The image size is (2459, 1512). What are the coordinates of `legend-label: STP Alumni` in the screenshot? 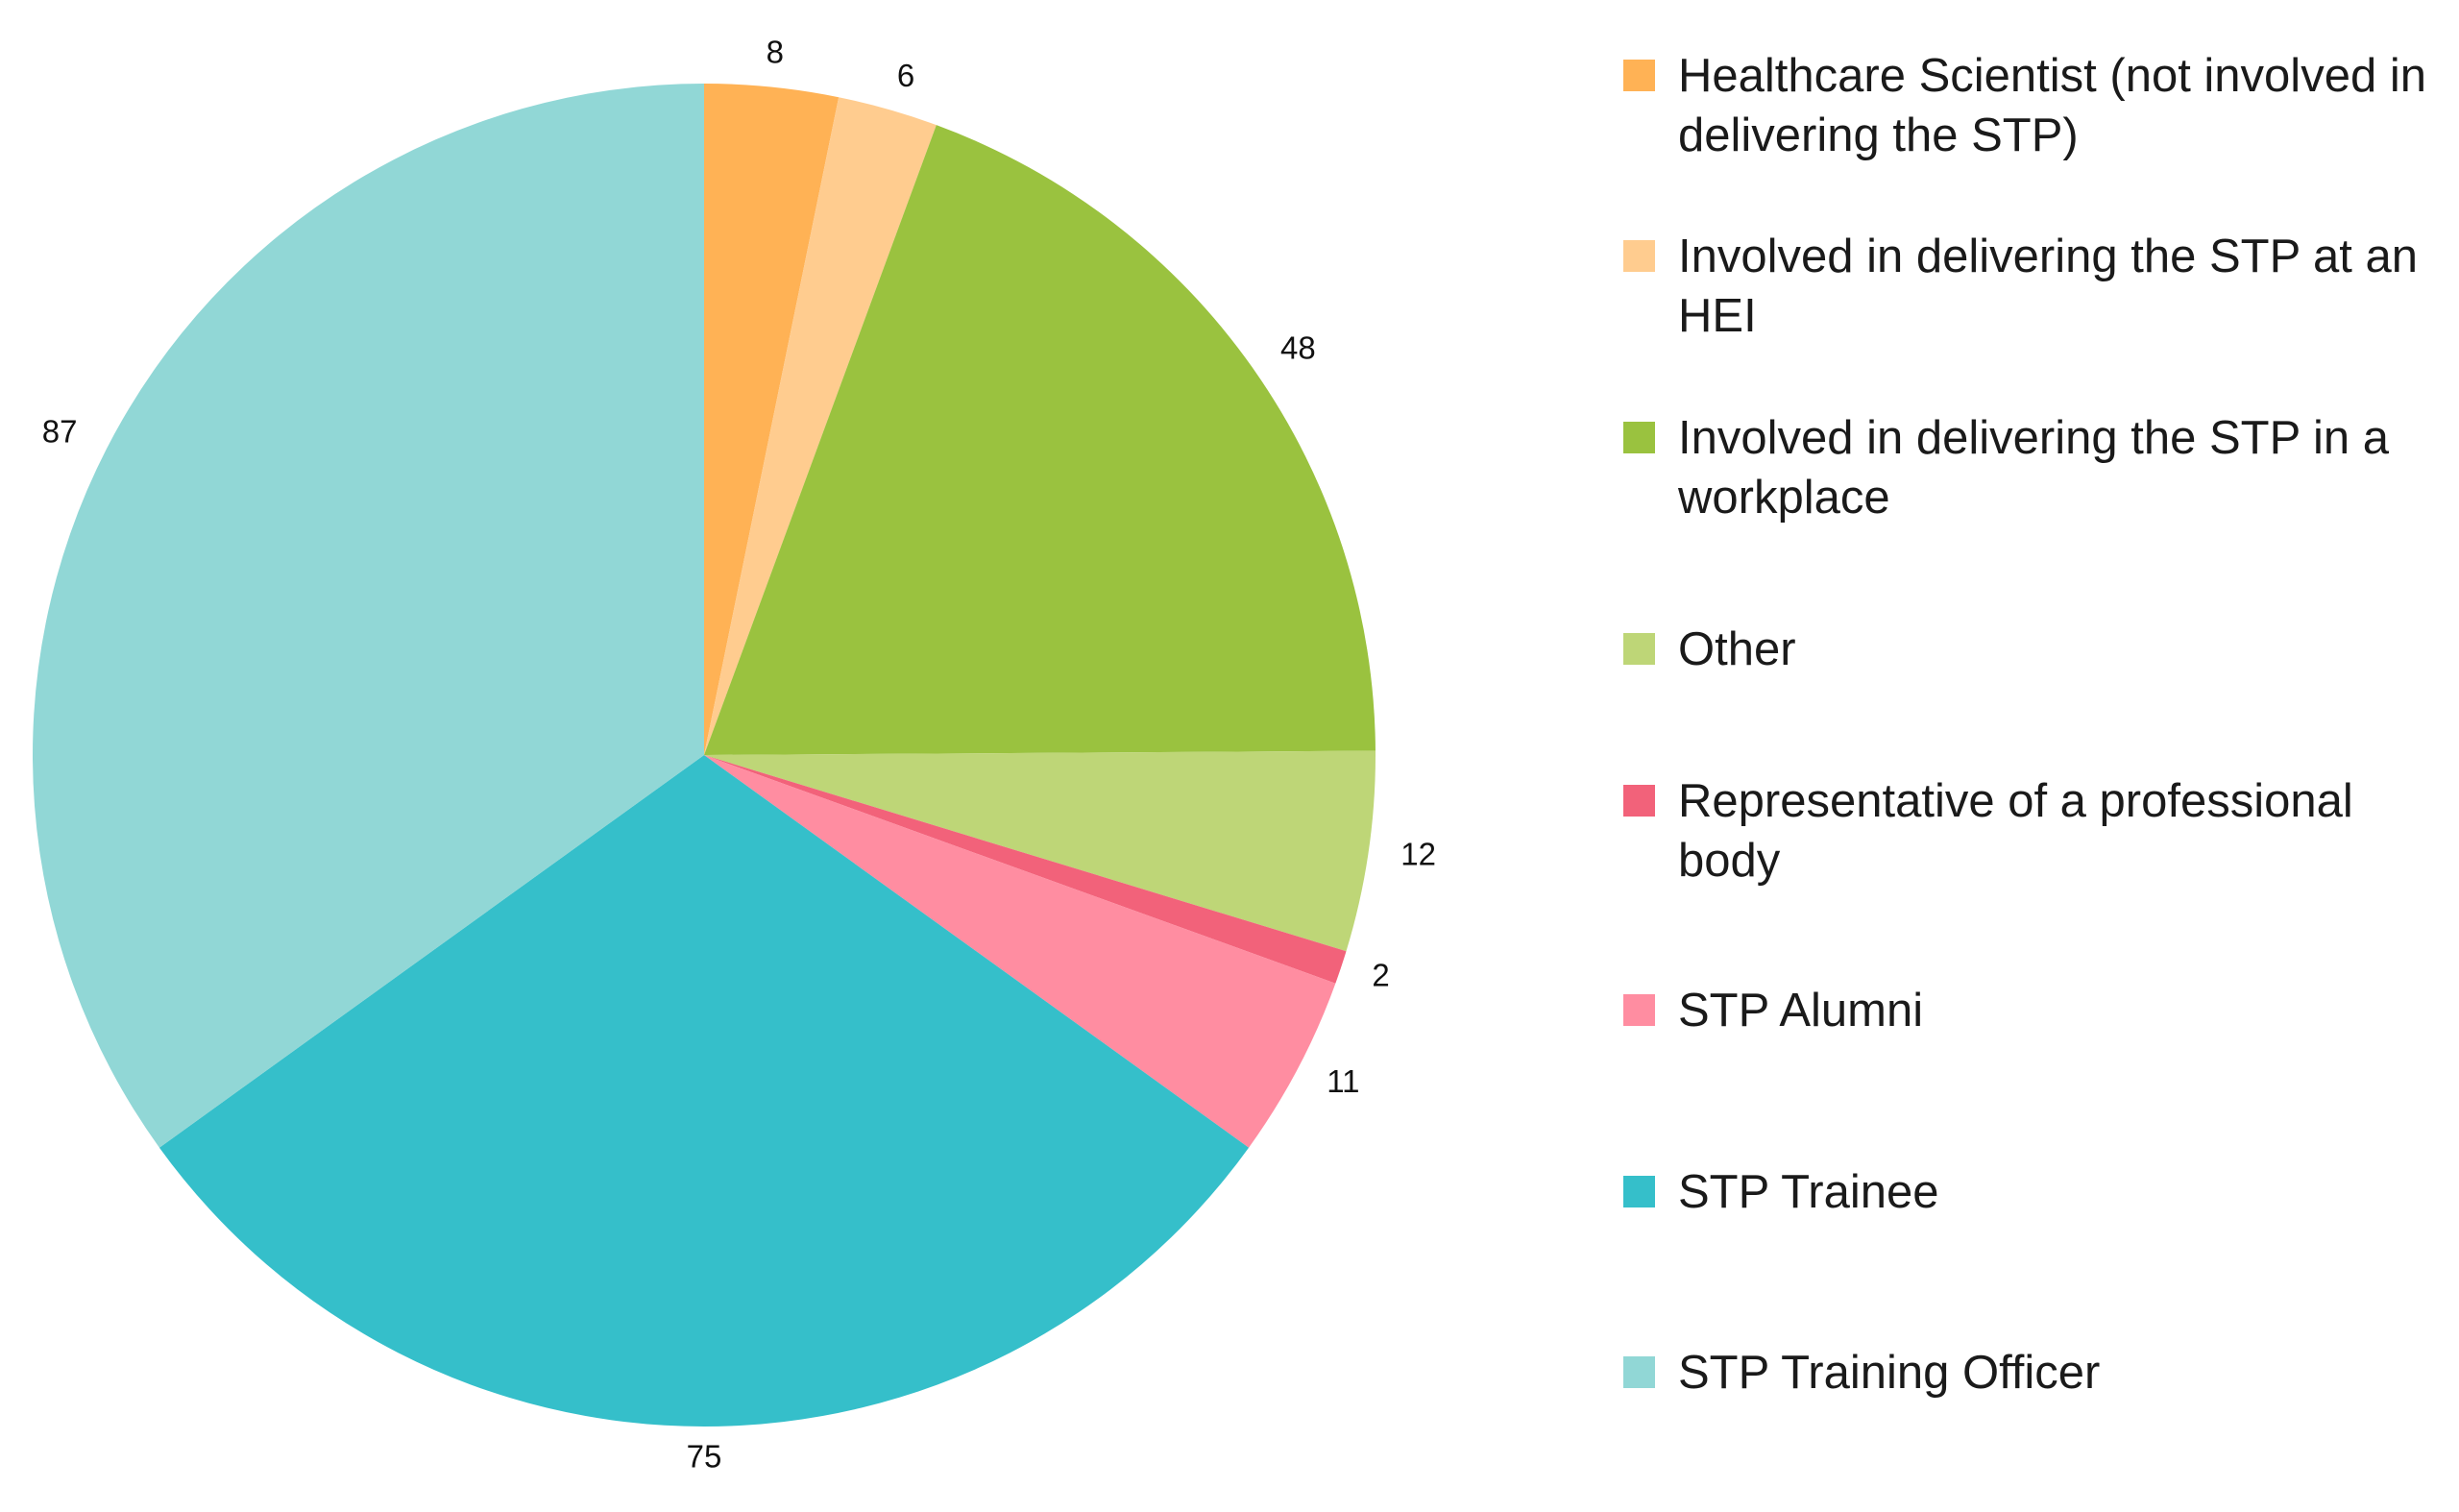 It's located at (1801, 1010).